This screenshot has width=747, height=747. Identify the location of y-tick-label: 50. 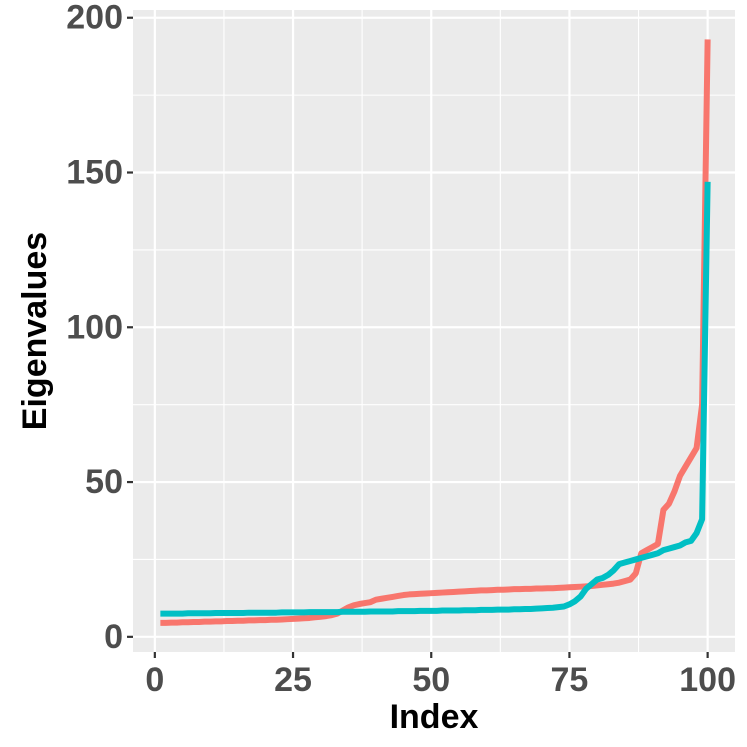
(104, 482).